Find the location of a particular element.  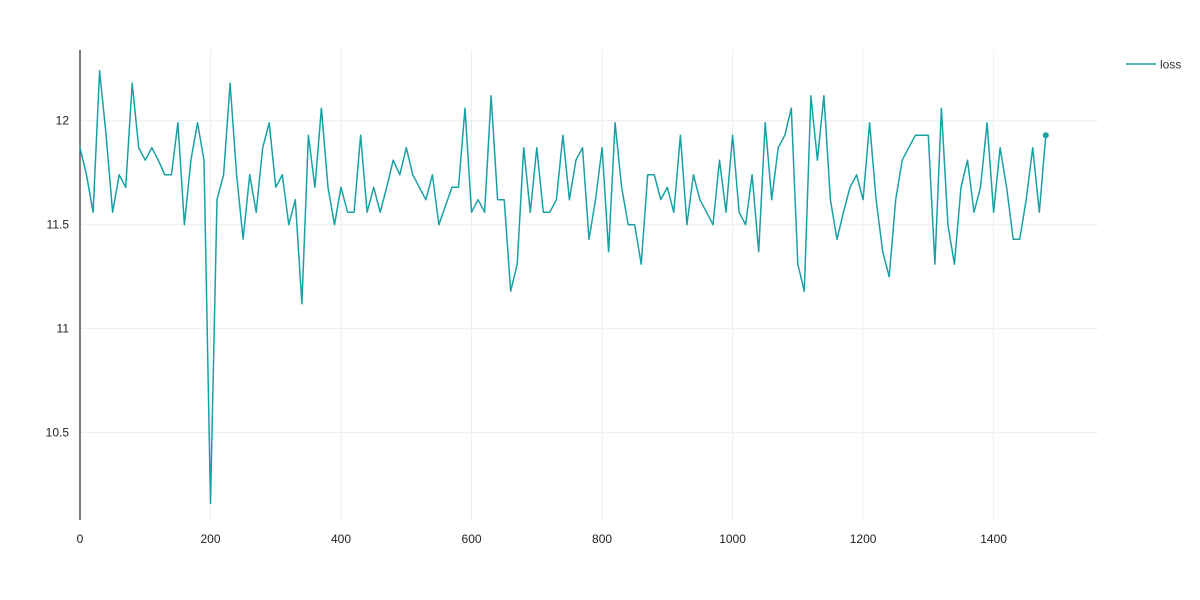

y-tick-label: 11.5 is located at coordinates (58, 225).